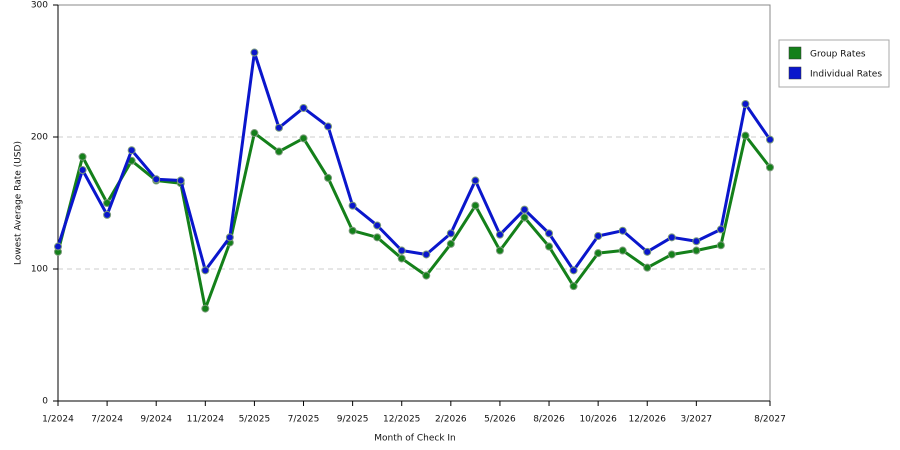  Describe the element at coordinates (598, 420) in the screenshot. I see `x-tick-label: 10/2026` at that location.